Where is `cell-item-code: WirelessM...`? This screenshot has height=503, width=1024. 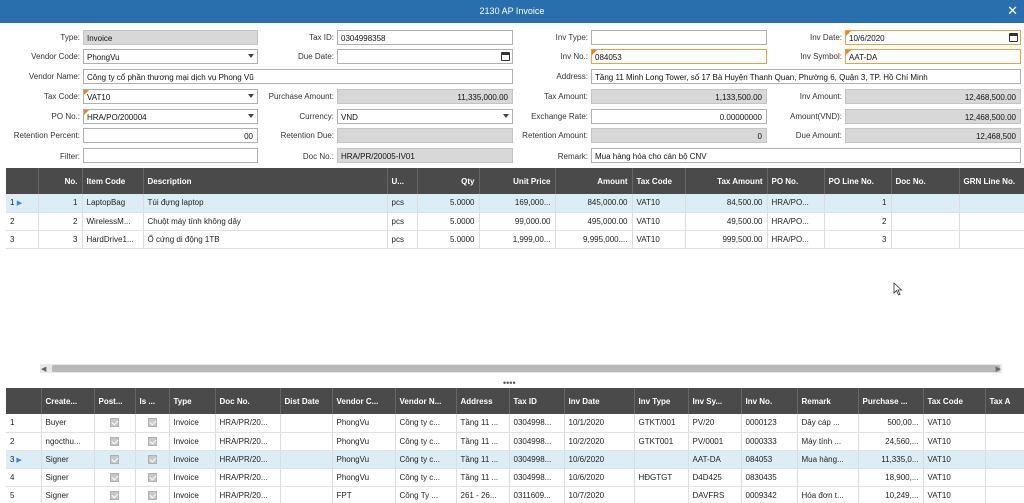 cell-item-code: WirelessM... is located at coordinates (113, 221).